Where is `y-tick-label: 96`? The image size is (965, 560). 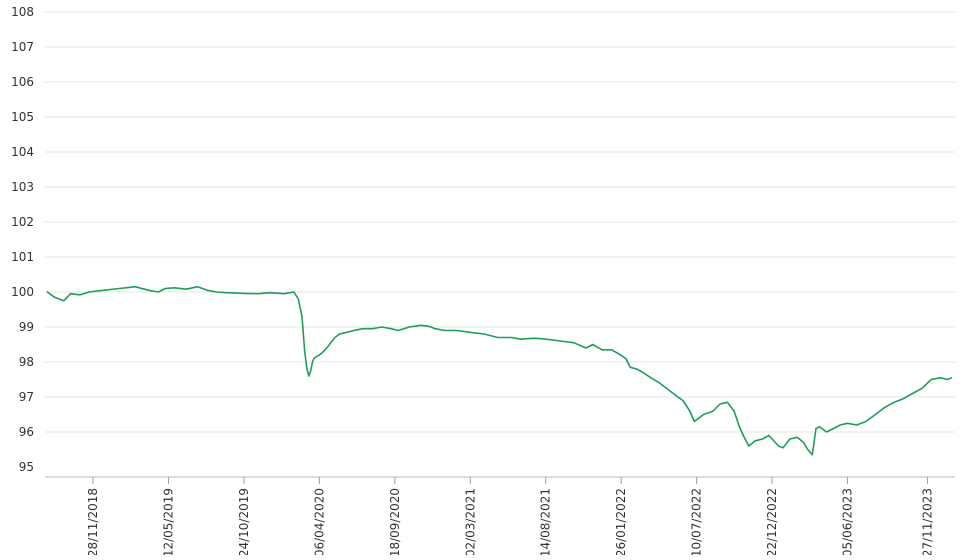
y-tick-label: 96 is located at coordinates (26, 432).